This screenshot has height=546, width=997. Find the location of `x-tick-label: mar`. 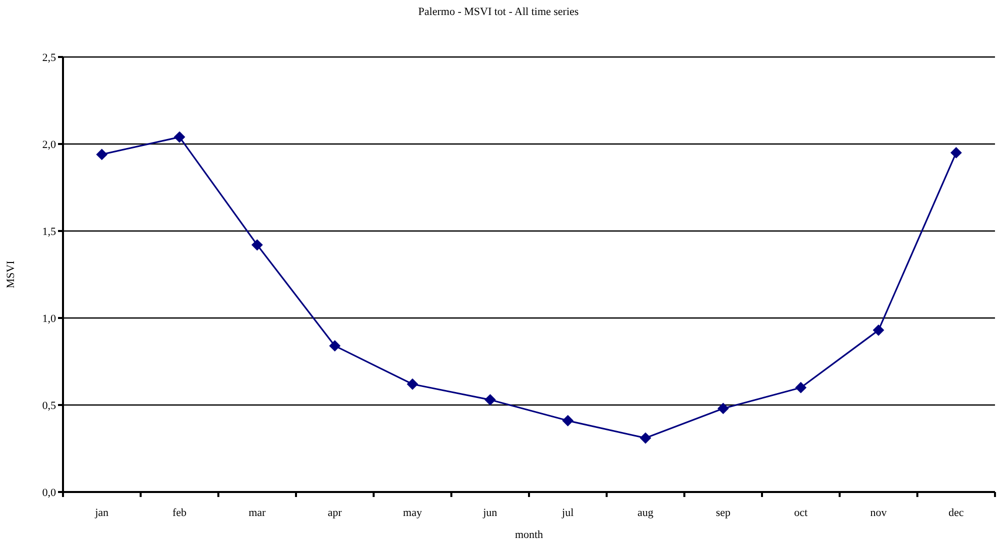

x-tick-label: mar is located at coordinates (257, 513).